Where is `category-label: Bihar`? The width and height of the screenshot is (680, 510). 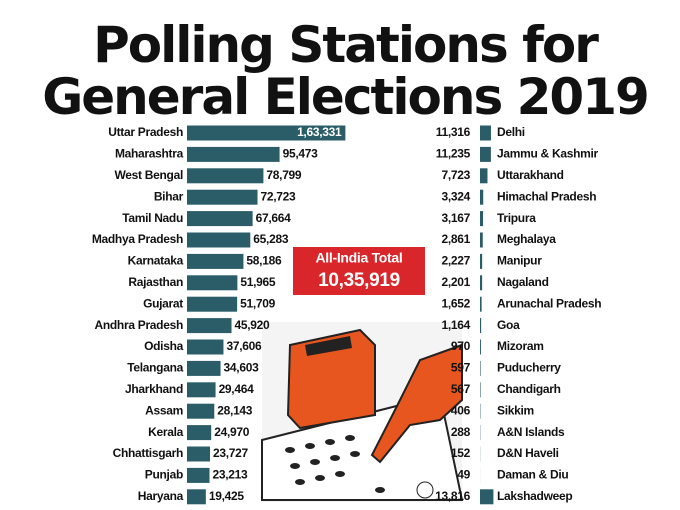
category-label: Bihar is located at coordinates (169, 196).